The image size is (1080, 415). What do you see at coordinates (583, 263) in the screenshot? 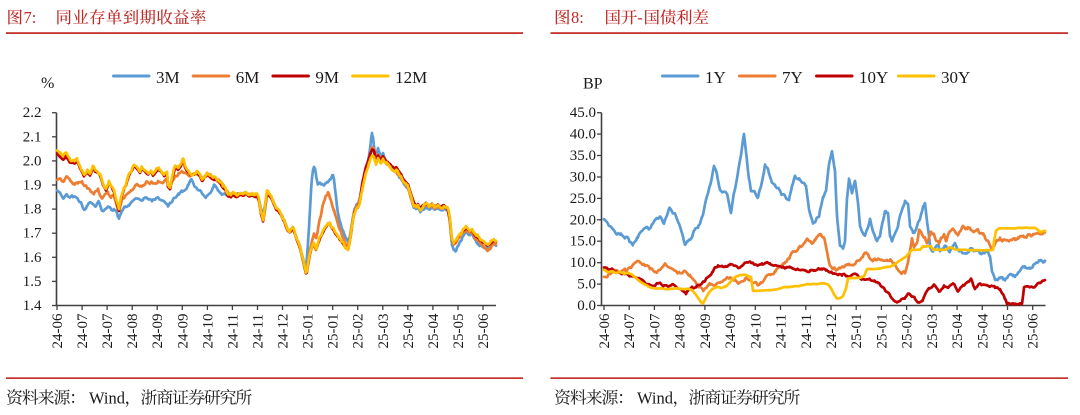
I see `svg-text: 10.0` at bounding box center [583, 263].